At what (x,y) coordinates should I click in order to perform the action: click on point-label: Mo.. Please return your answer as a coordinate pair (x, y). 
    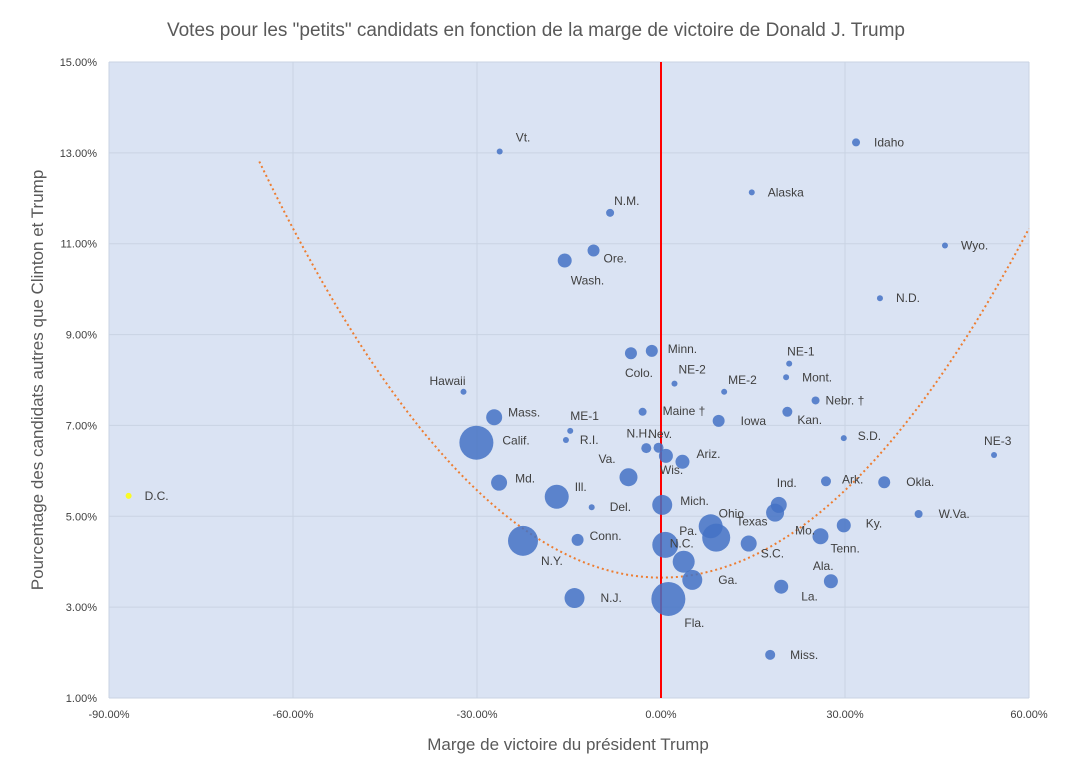
    Looking at the image, I should click on (805, 531).